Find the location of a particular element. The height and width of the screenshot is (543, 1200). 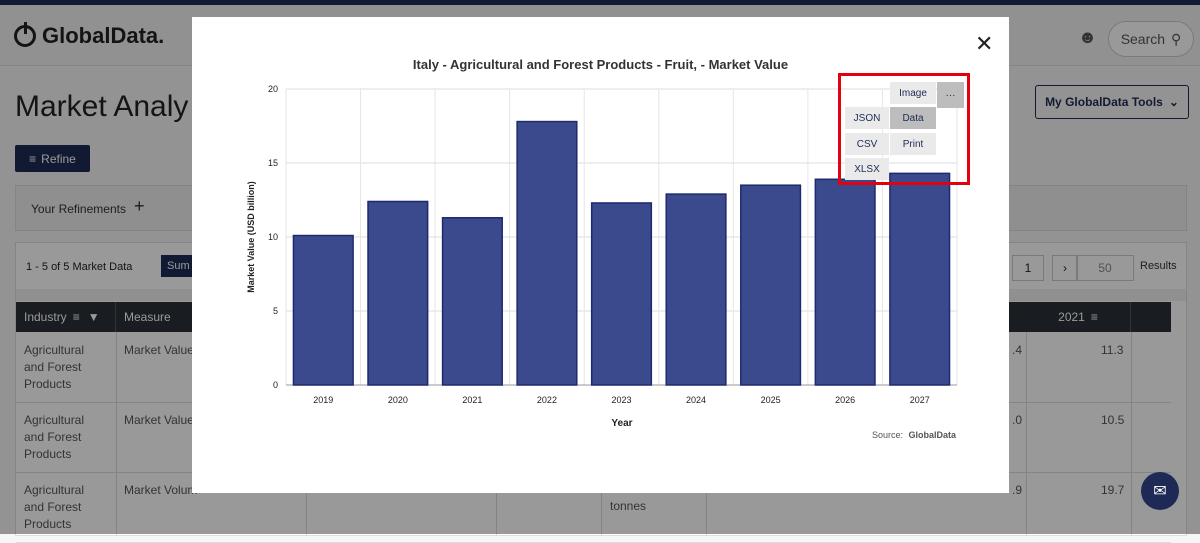

y-tick-label: 15 is located at coordinates (273, 163).